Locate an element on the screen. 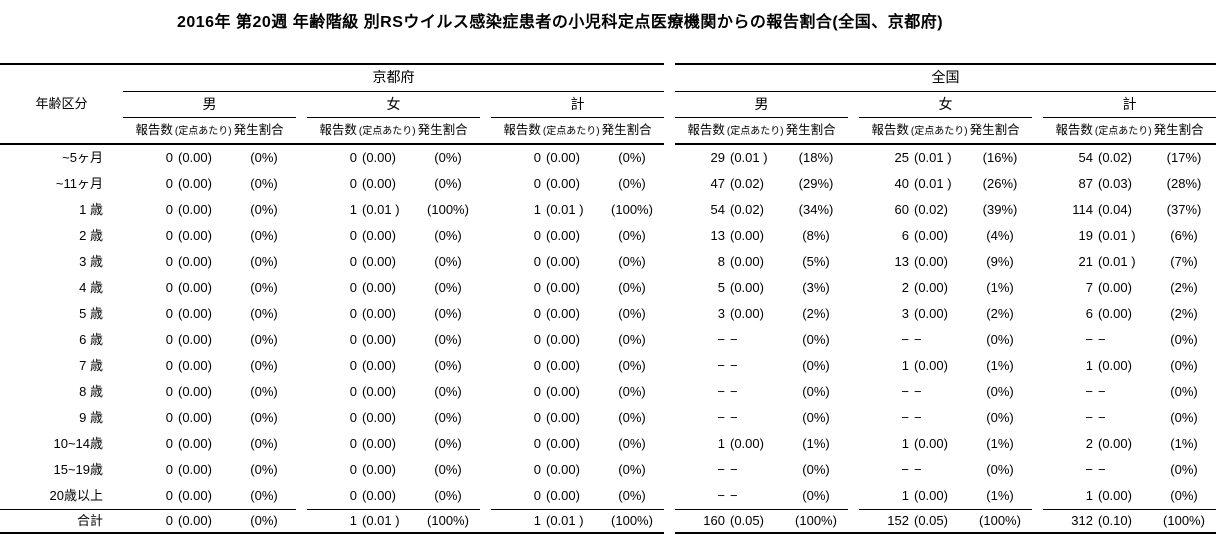 This screenshot has width=1220, height=535. sex-header-zenkoku-female: 女 is located at coordinates (945, 104).